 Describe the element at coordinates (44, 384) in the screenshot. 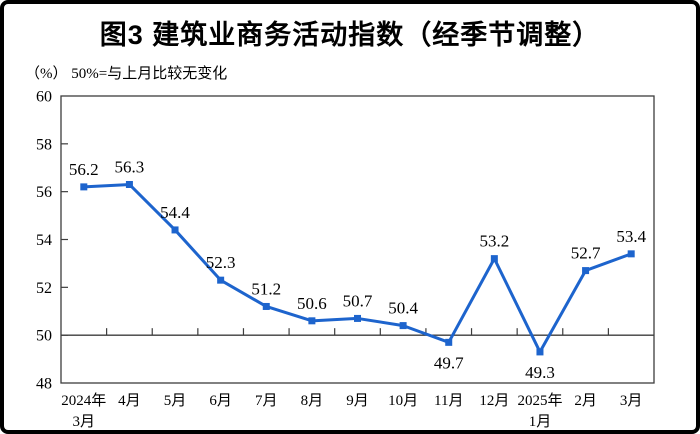

I see `y-axis-tick-label: 48` at that location.